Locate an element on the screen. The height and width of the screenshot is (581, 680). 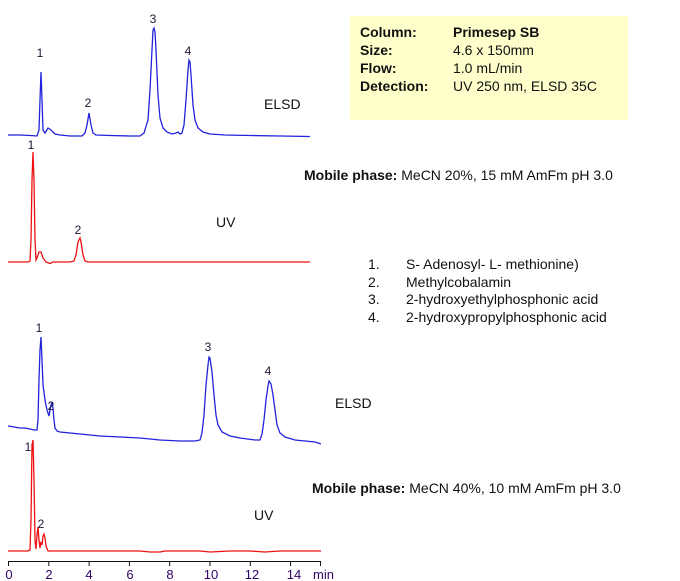
info-value: Primesep SB is located at coordinates (496, 32).